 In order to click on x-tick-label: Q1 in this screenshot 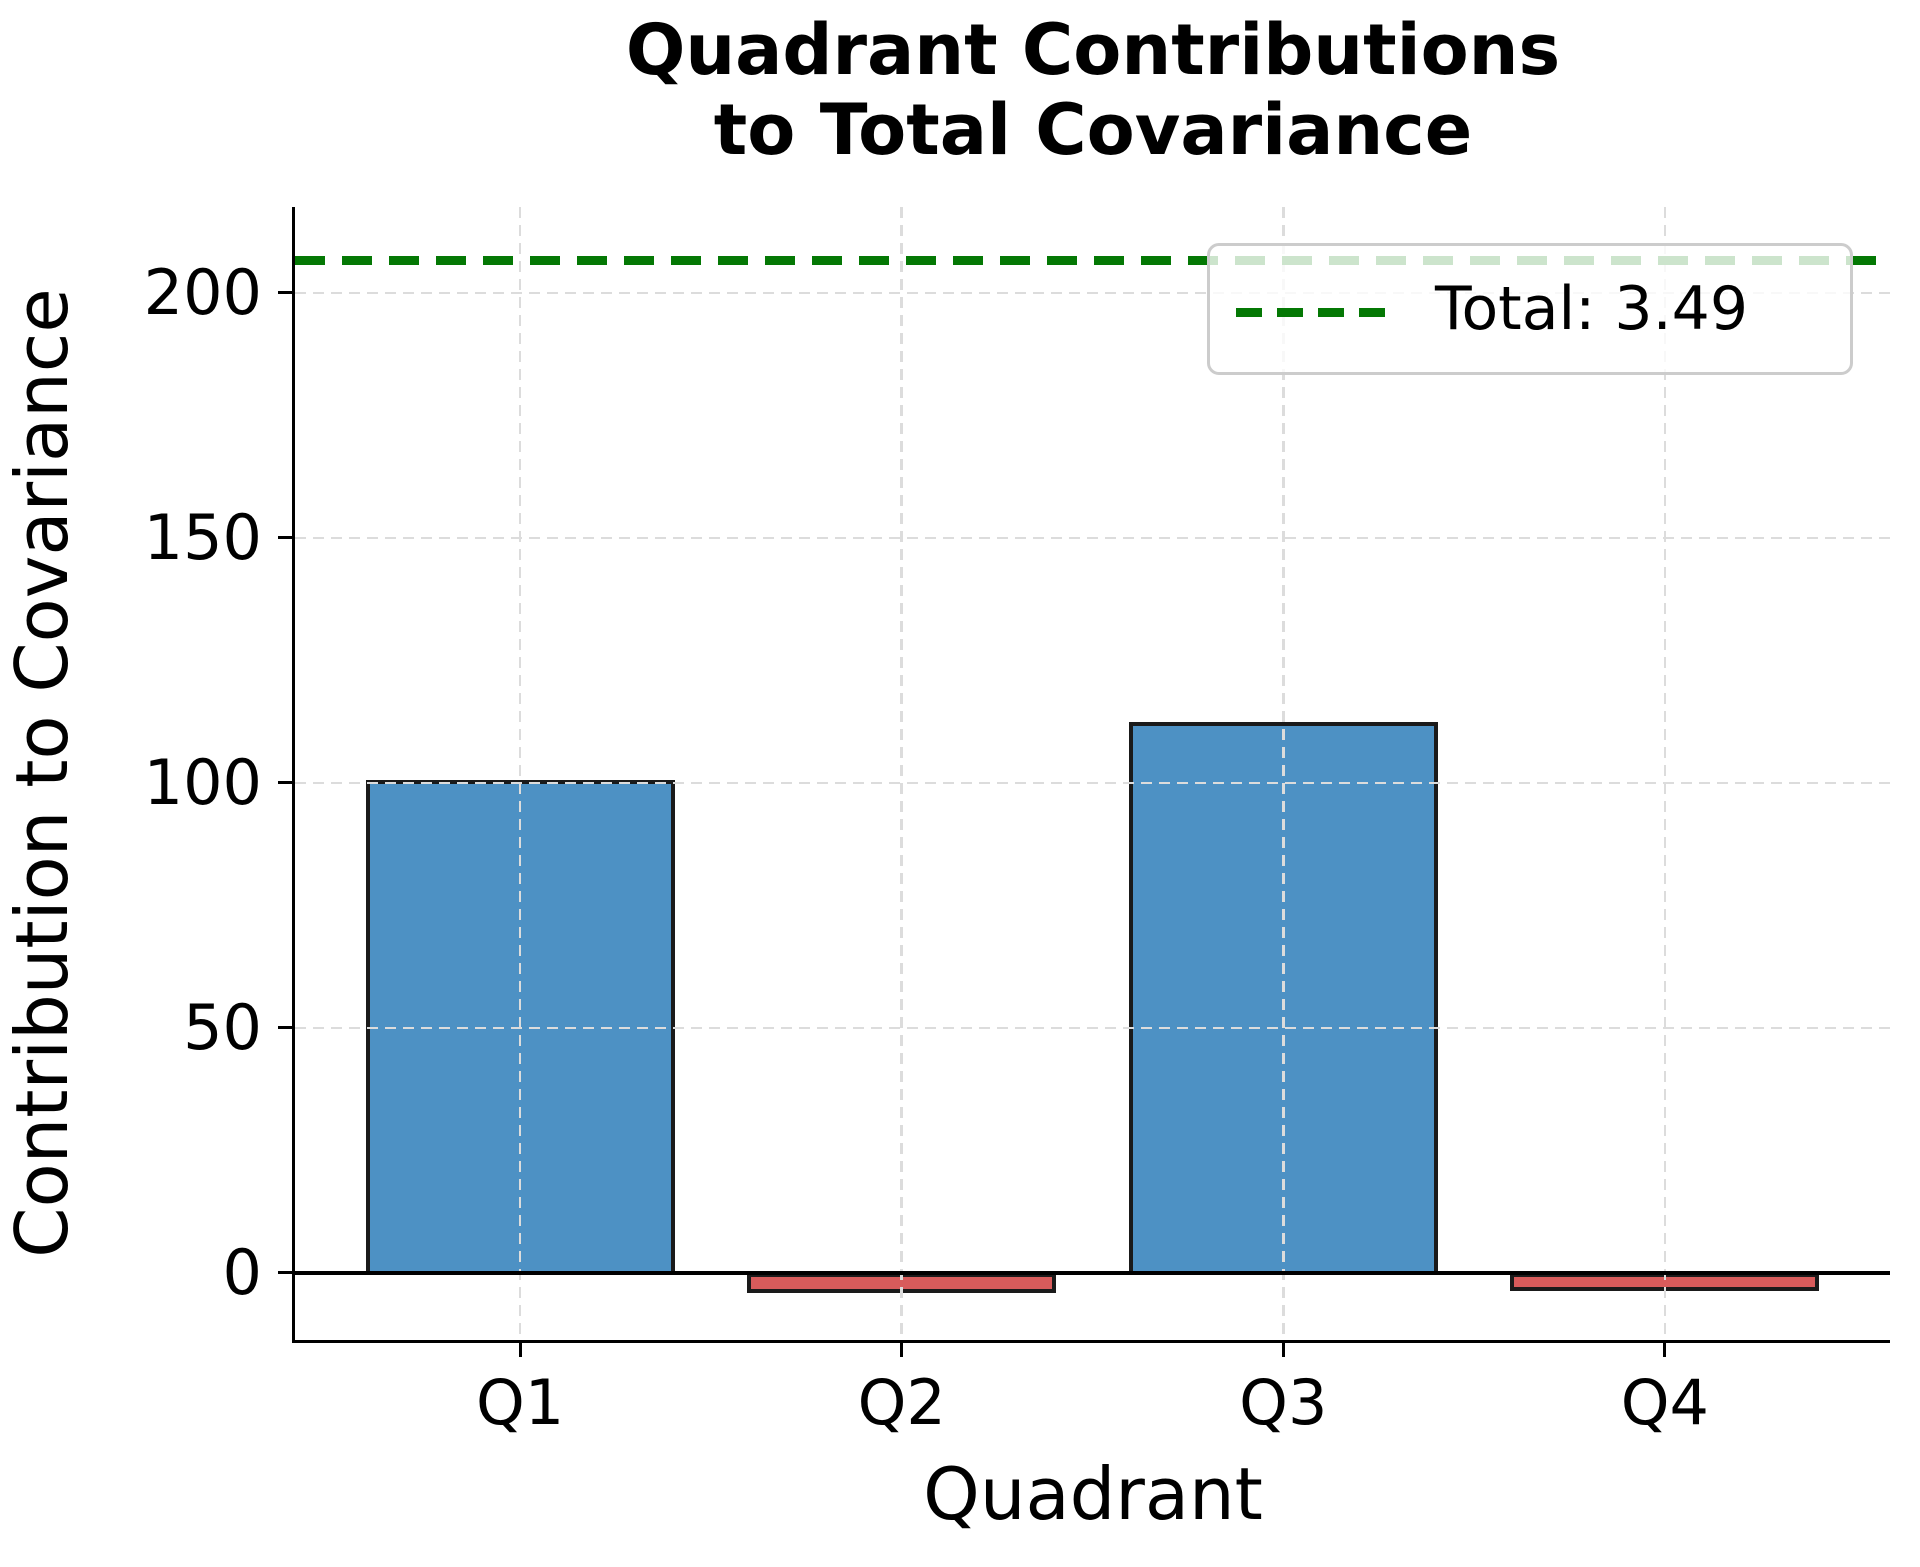, I will do `click(520, 1402)`.